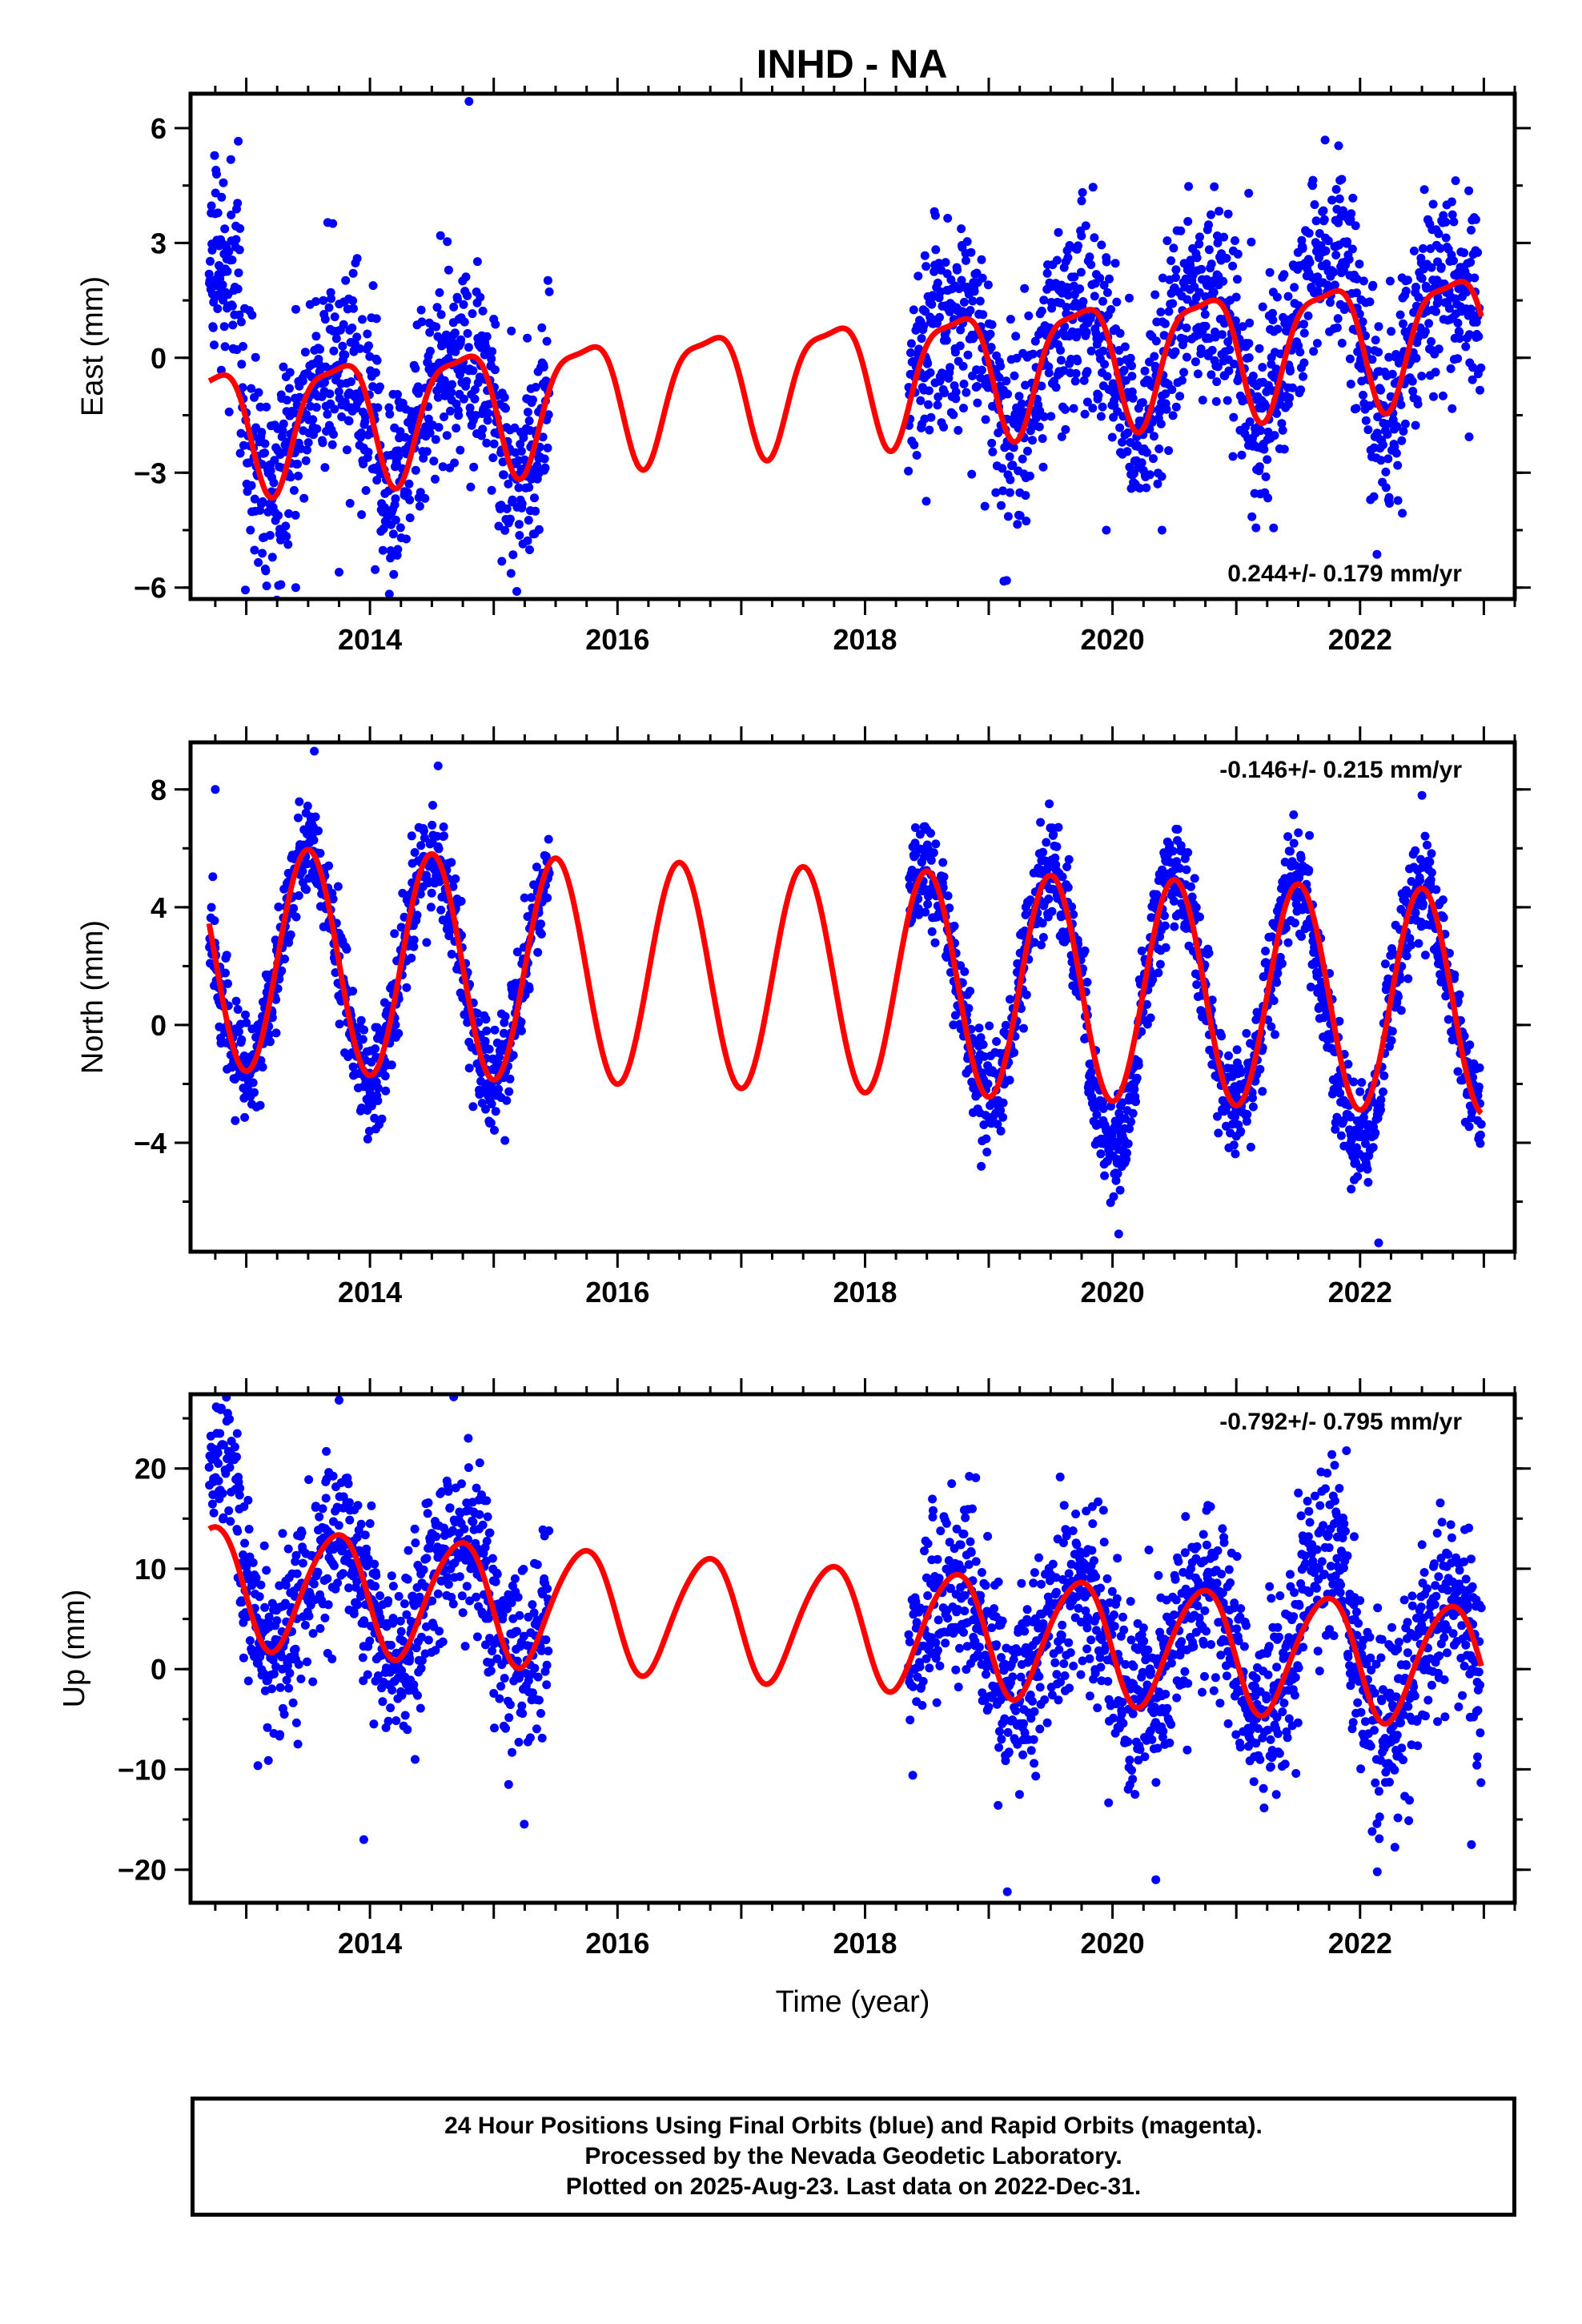 Image resolution: width=1582 pixels, height=2324 pixels. Describe the element at coordinates (865, 1292) in the screenshot. I see `x-tick-label: 2018` at that location.